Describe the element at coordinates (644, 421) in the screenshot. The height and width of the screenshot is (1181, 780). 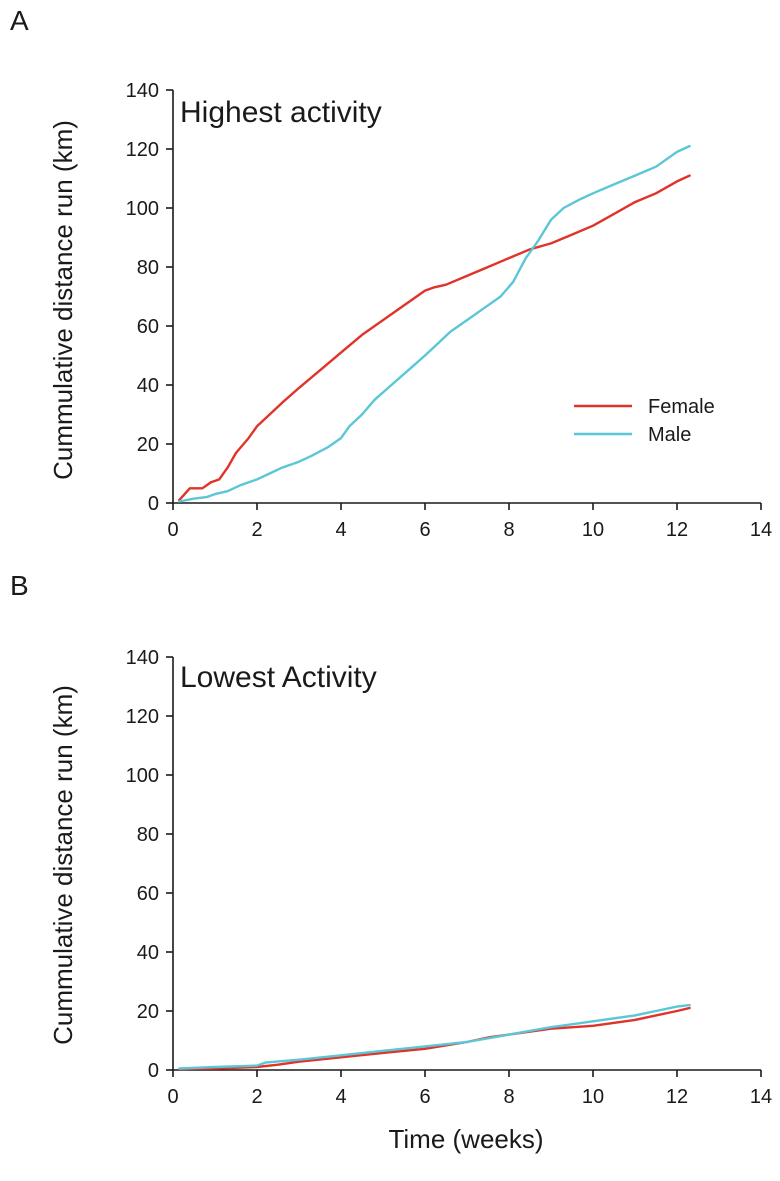
I see `legend: Female Male` at that location.